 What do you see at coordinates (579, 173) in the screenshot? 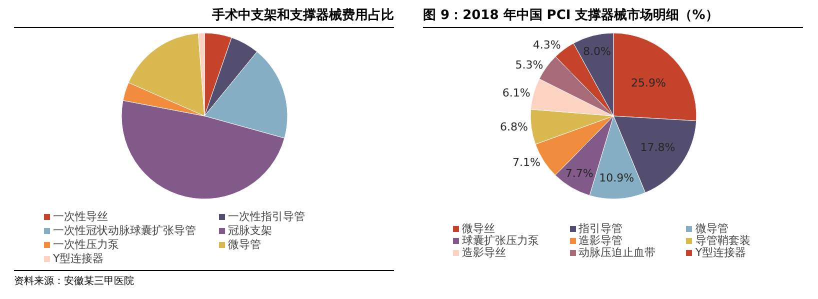
I see `data-label: 7.7%` at bounding box center [579, 173].